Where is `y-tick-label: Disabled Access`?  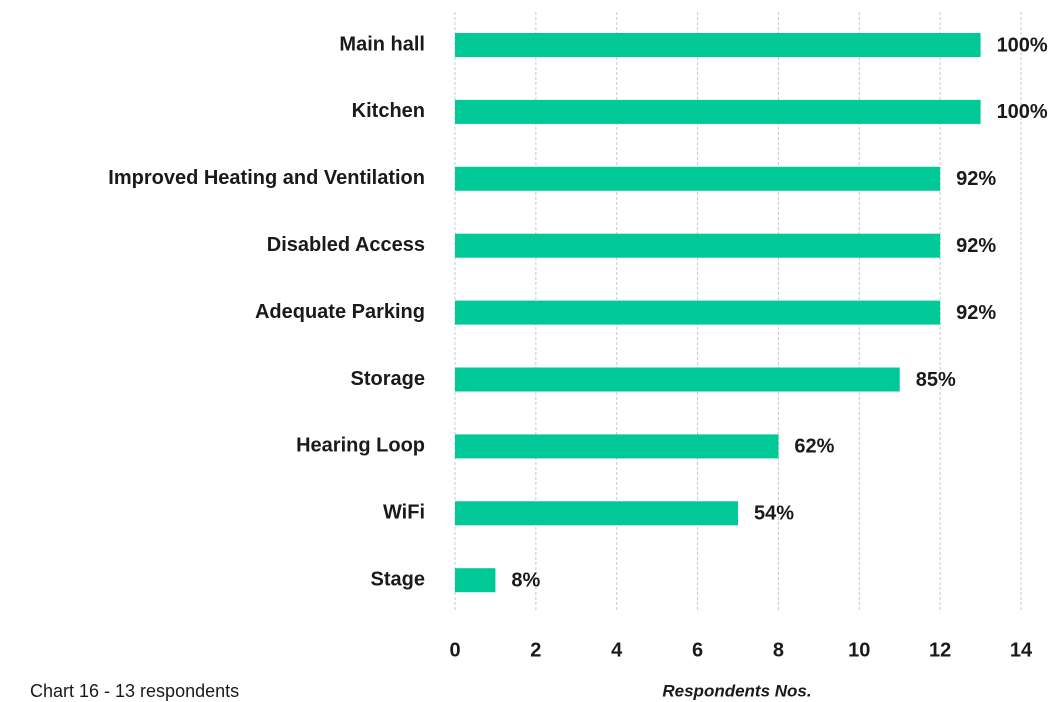
y-tick-label: Disabled Access is located at coordinates (346, 245).